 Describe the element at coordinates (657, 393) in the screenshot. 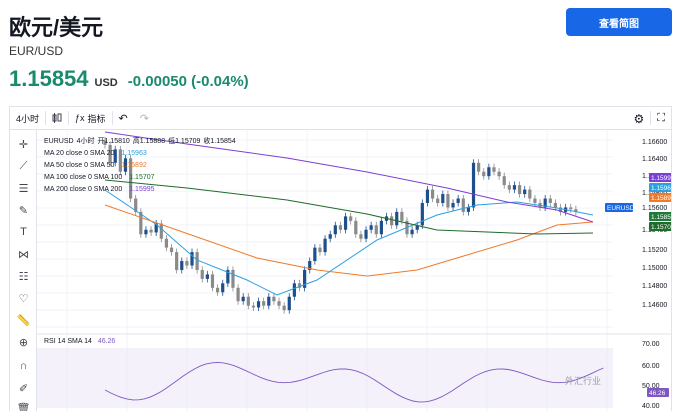

I see `svg-text: 46.26` at that location.